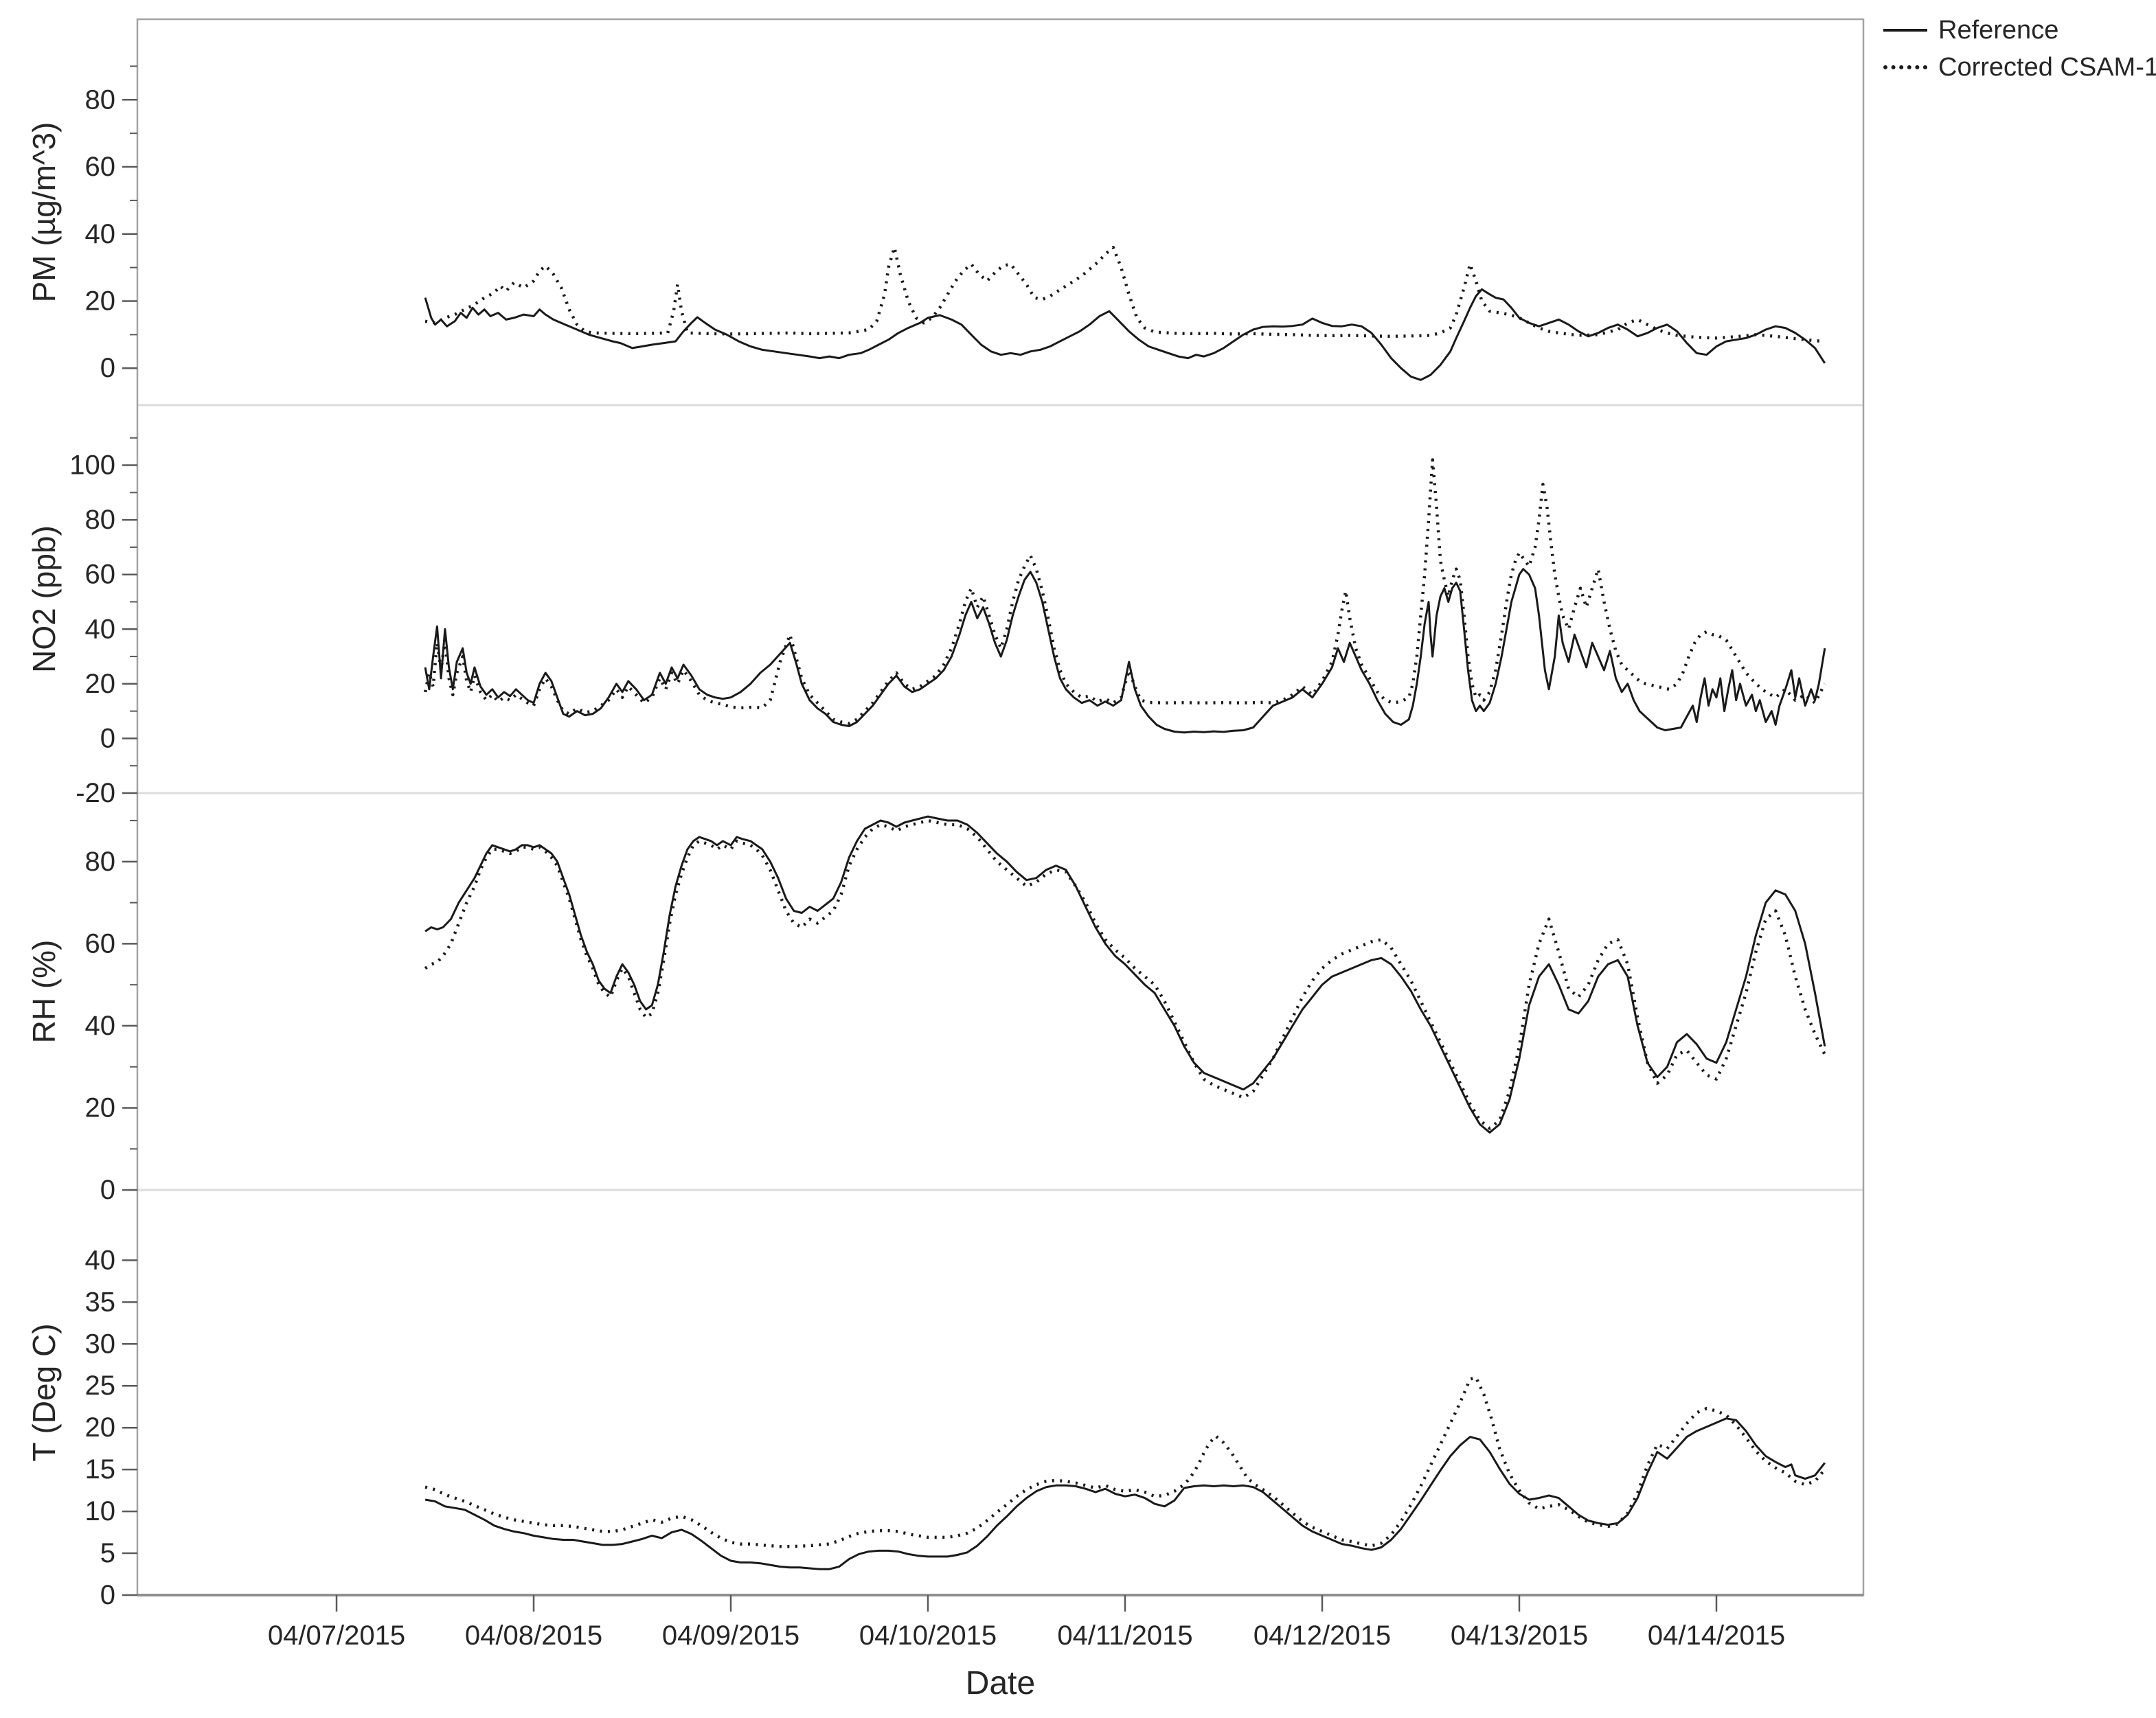  I want to click on corrected-csam1-line-t, so click(1125, 1461).